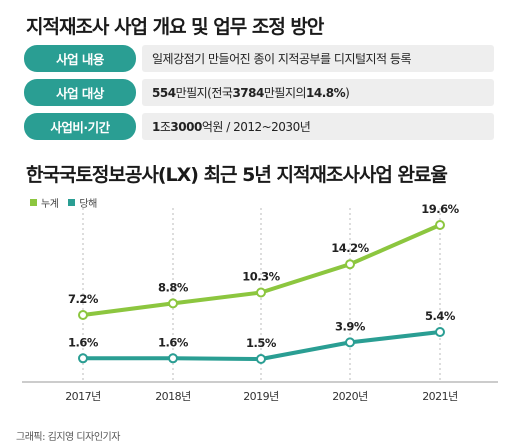  I want to click on info-value-part: ), so click(347, 92).